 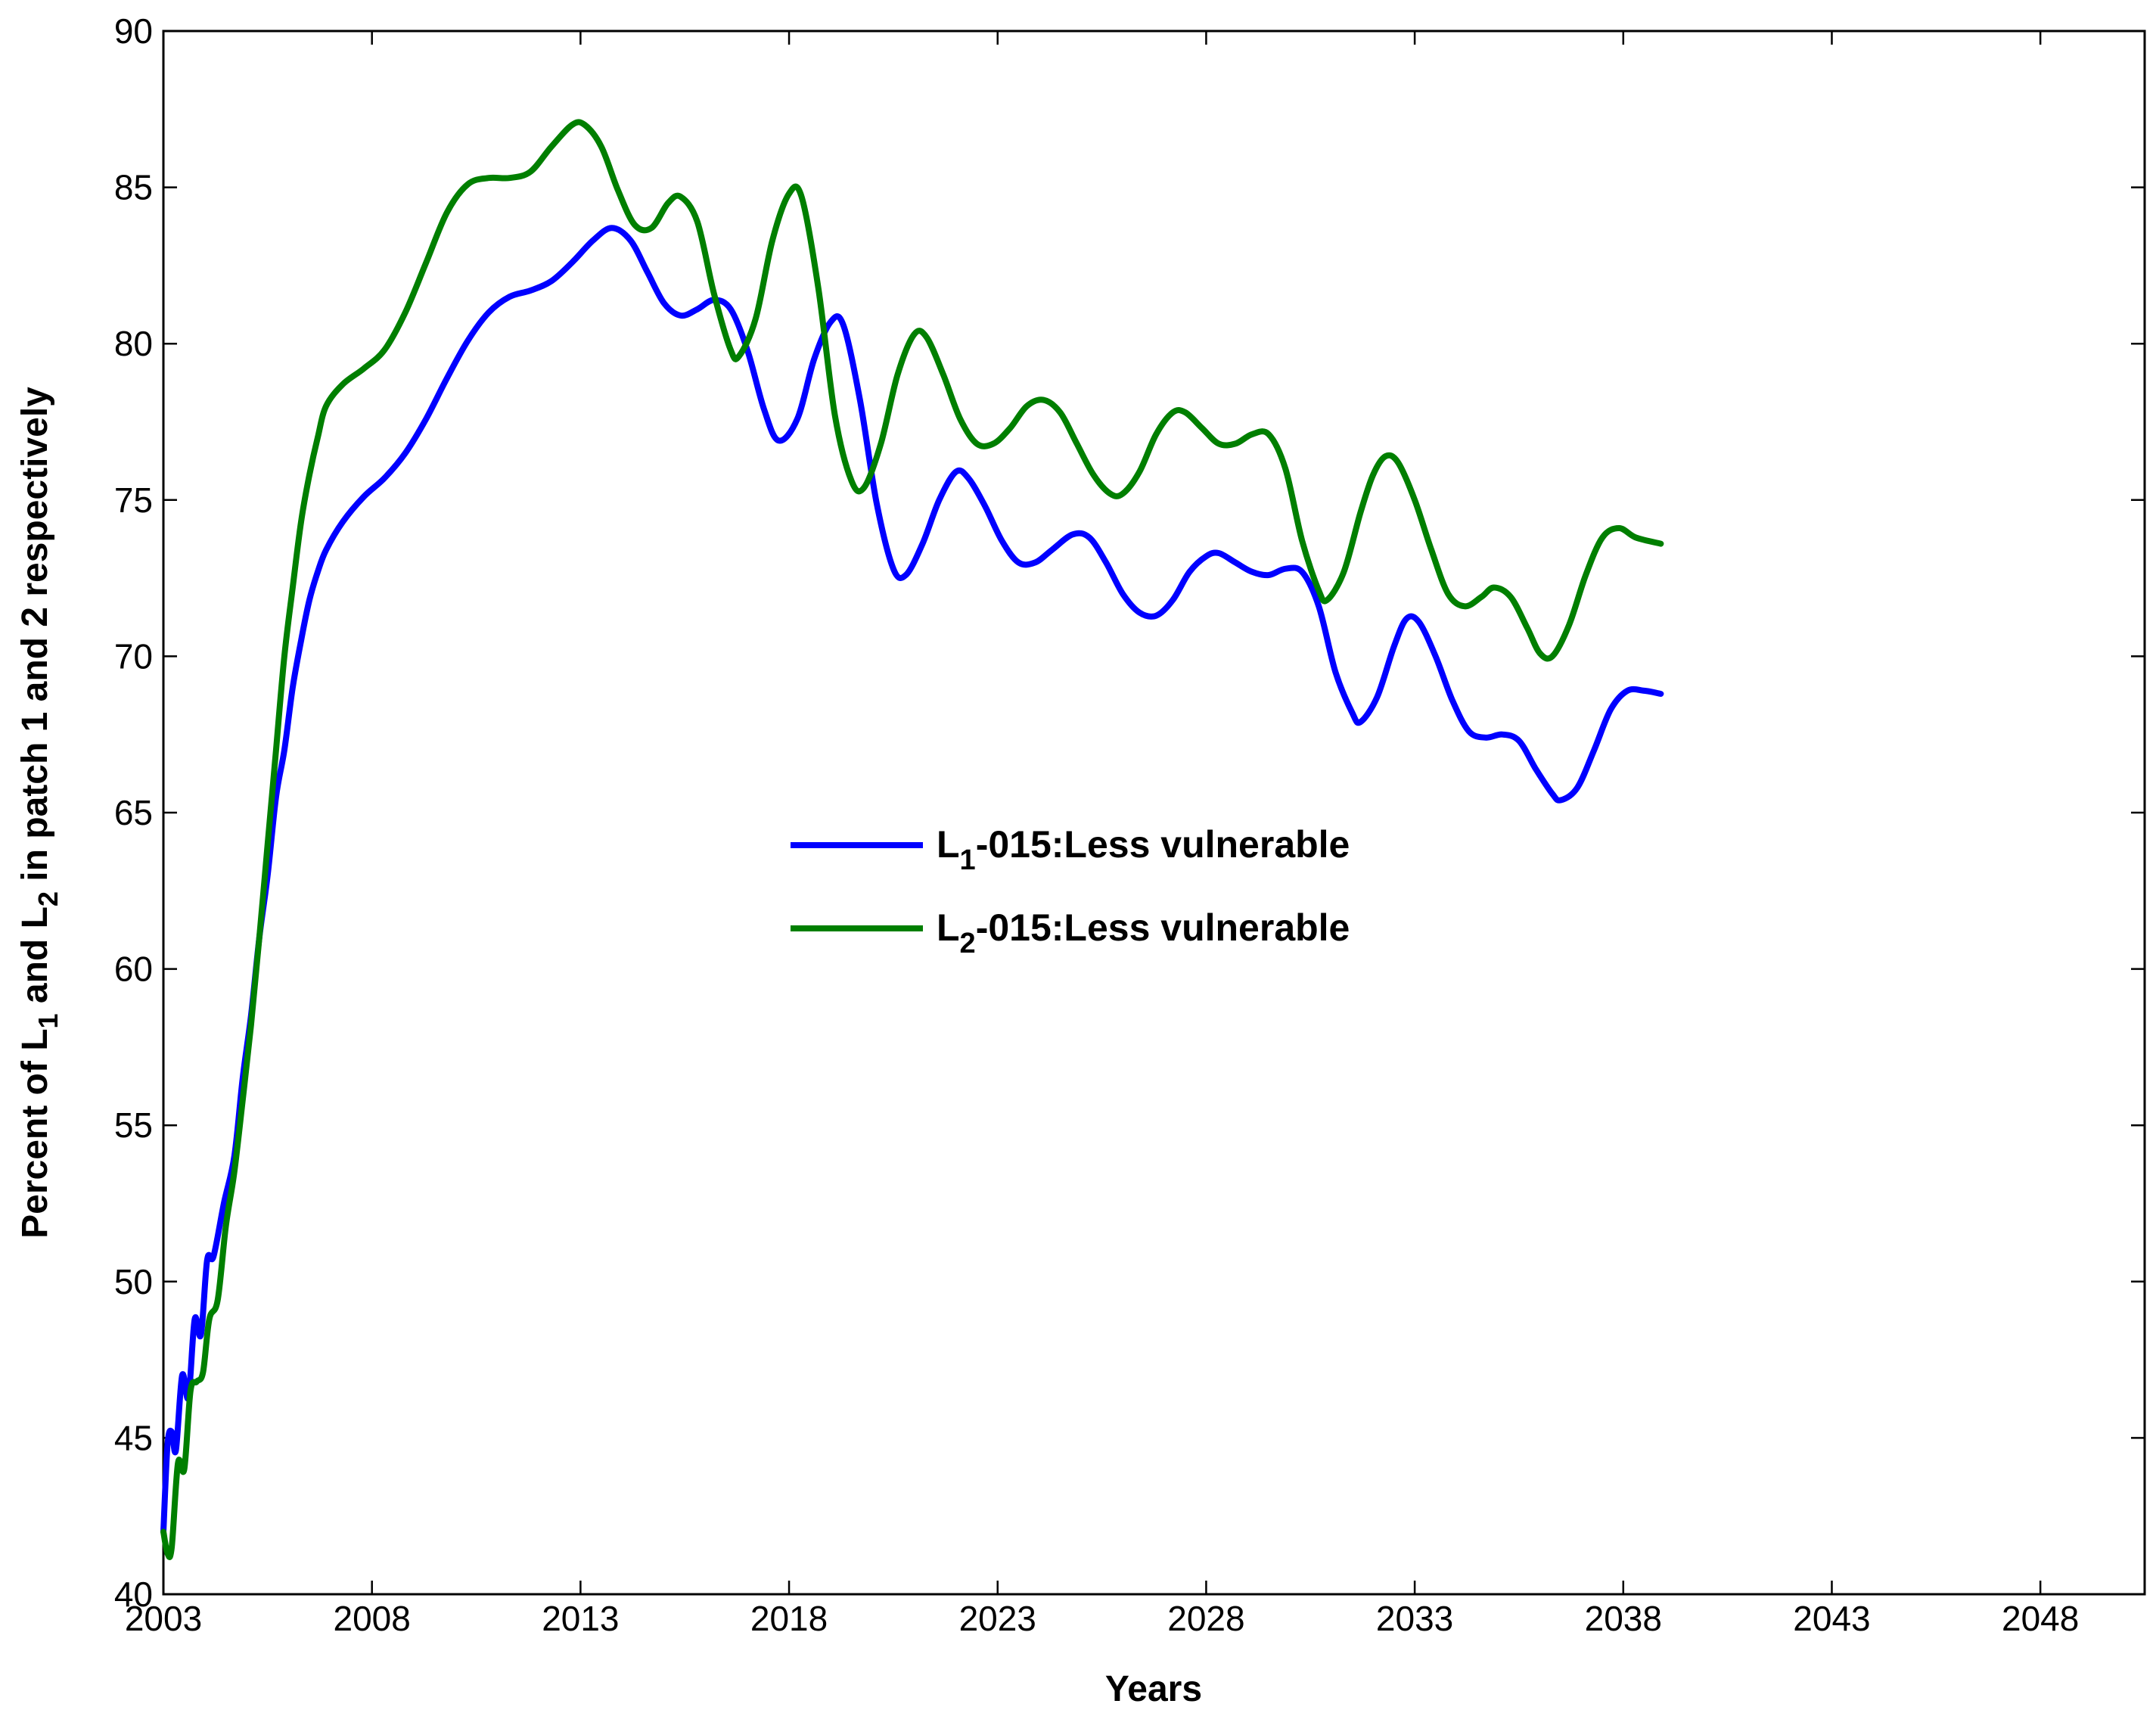 I want to click on y-tick-label: 60, so click(x=133, y=969).